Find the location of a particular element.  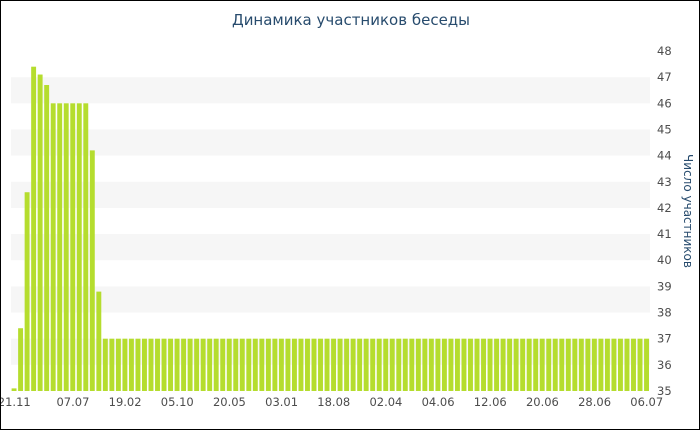

x-tick-label: 21.11 is located at coordinates (16, 402).